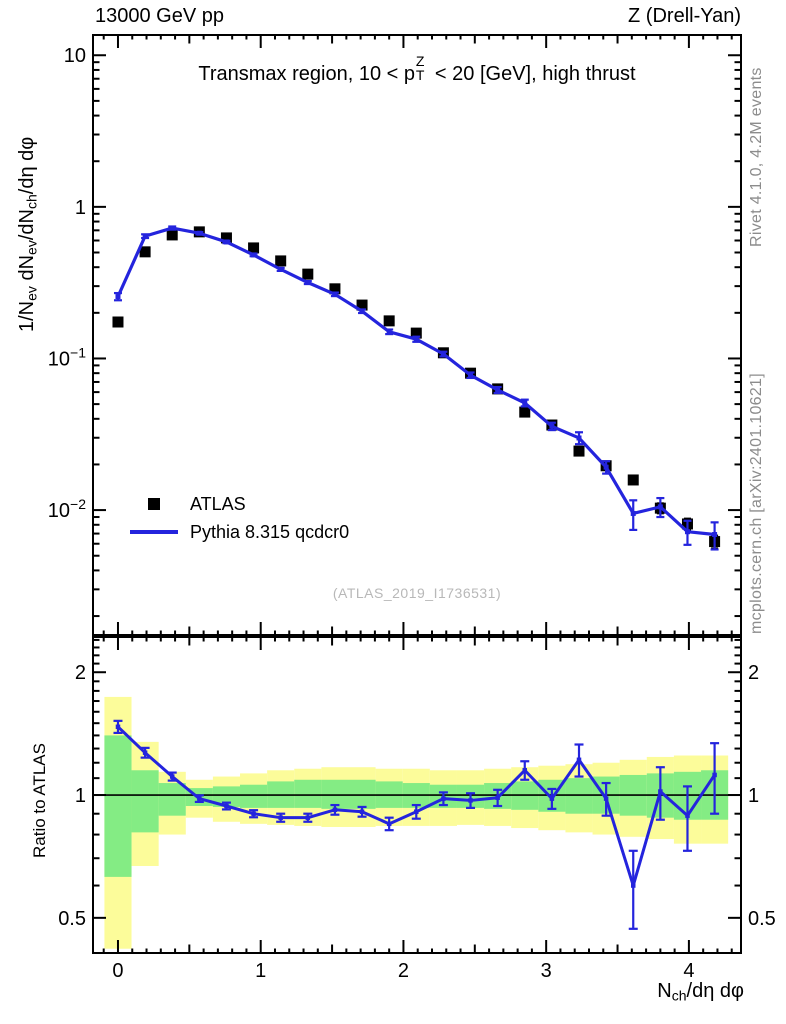 Image resolution: width=786 pixels, height=1024 pixels. What do you see at coordinates (75, 56) in the screenshot?
I see `main-y-tick-label: 10` at bounding box center [75, 56].